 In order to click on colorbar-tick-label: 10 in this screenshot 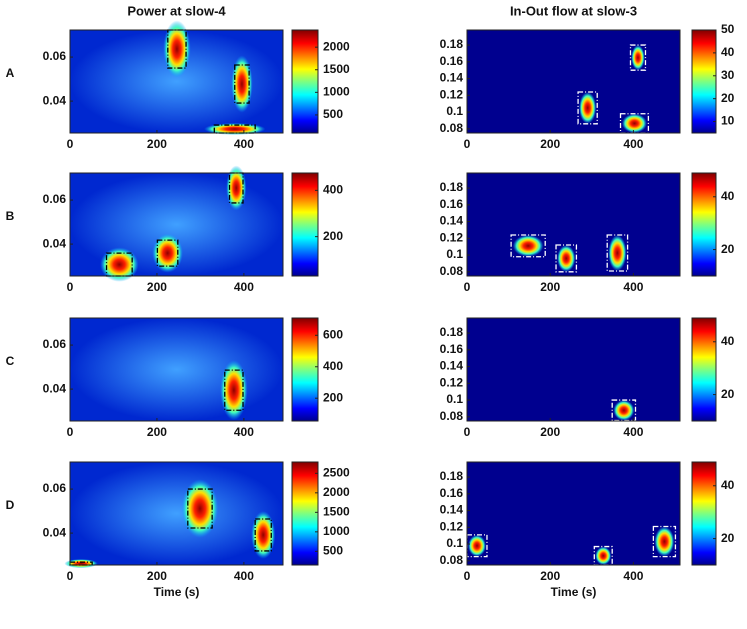, I will do `click(728, 121)`.